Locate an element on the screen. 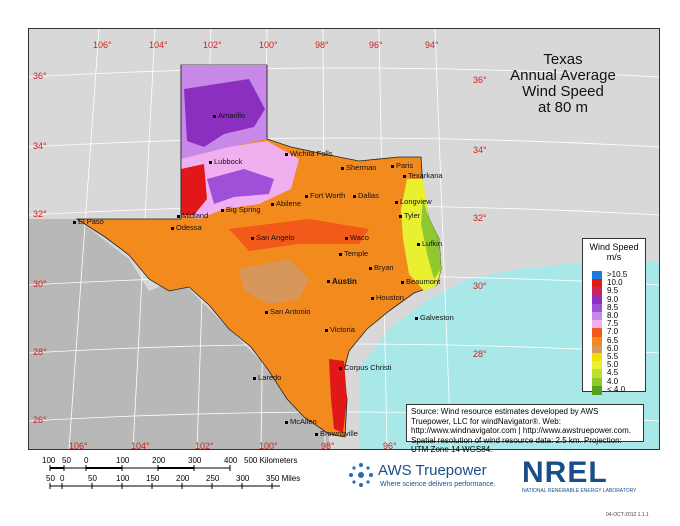 This screenshot has width=680, height=526. lon-label-bottom: 96° is located at coordinates (390, 445).